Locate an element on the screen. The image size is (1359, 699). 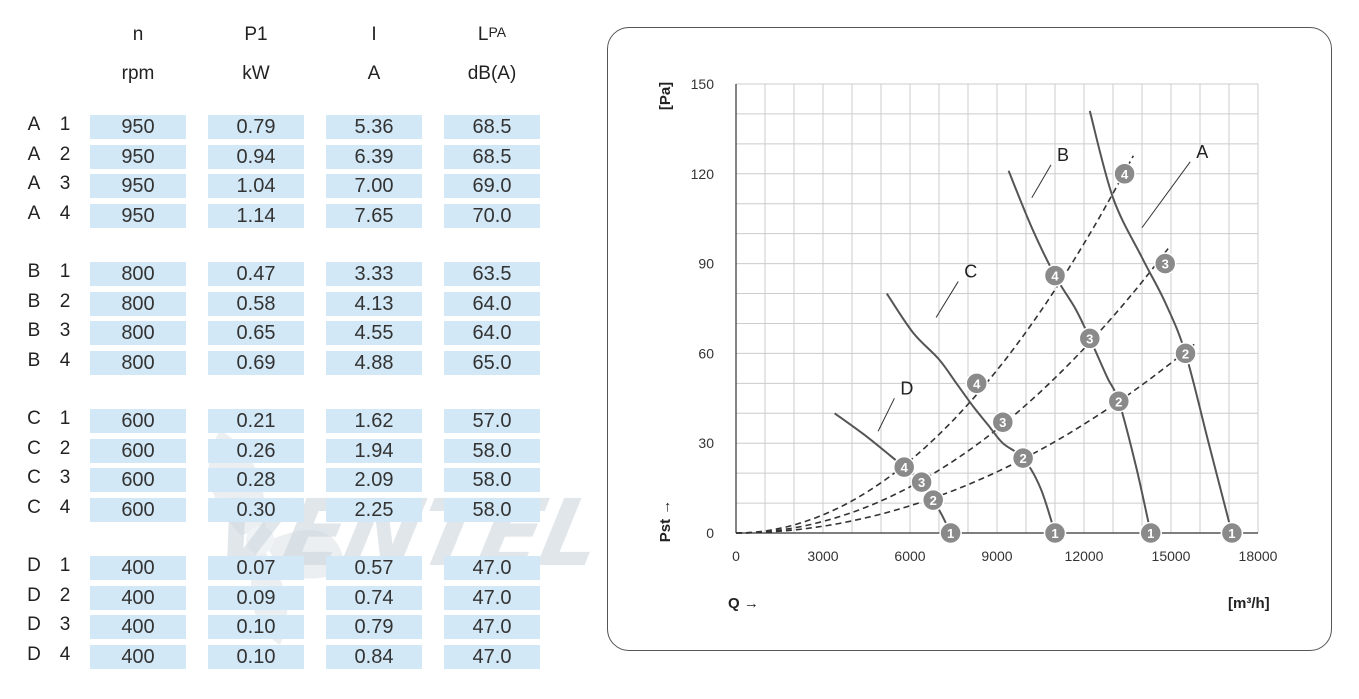
row-point-number: 3 is located at coordinates (65, 477).